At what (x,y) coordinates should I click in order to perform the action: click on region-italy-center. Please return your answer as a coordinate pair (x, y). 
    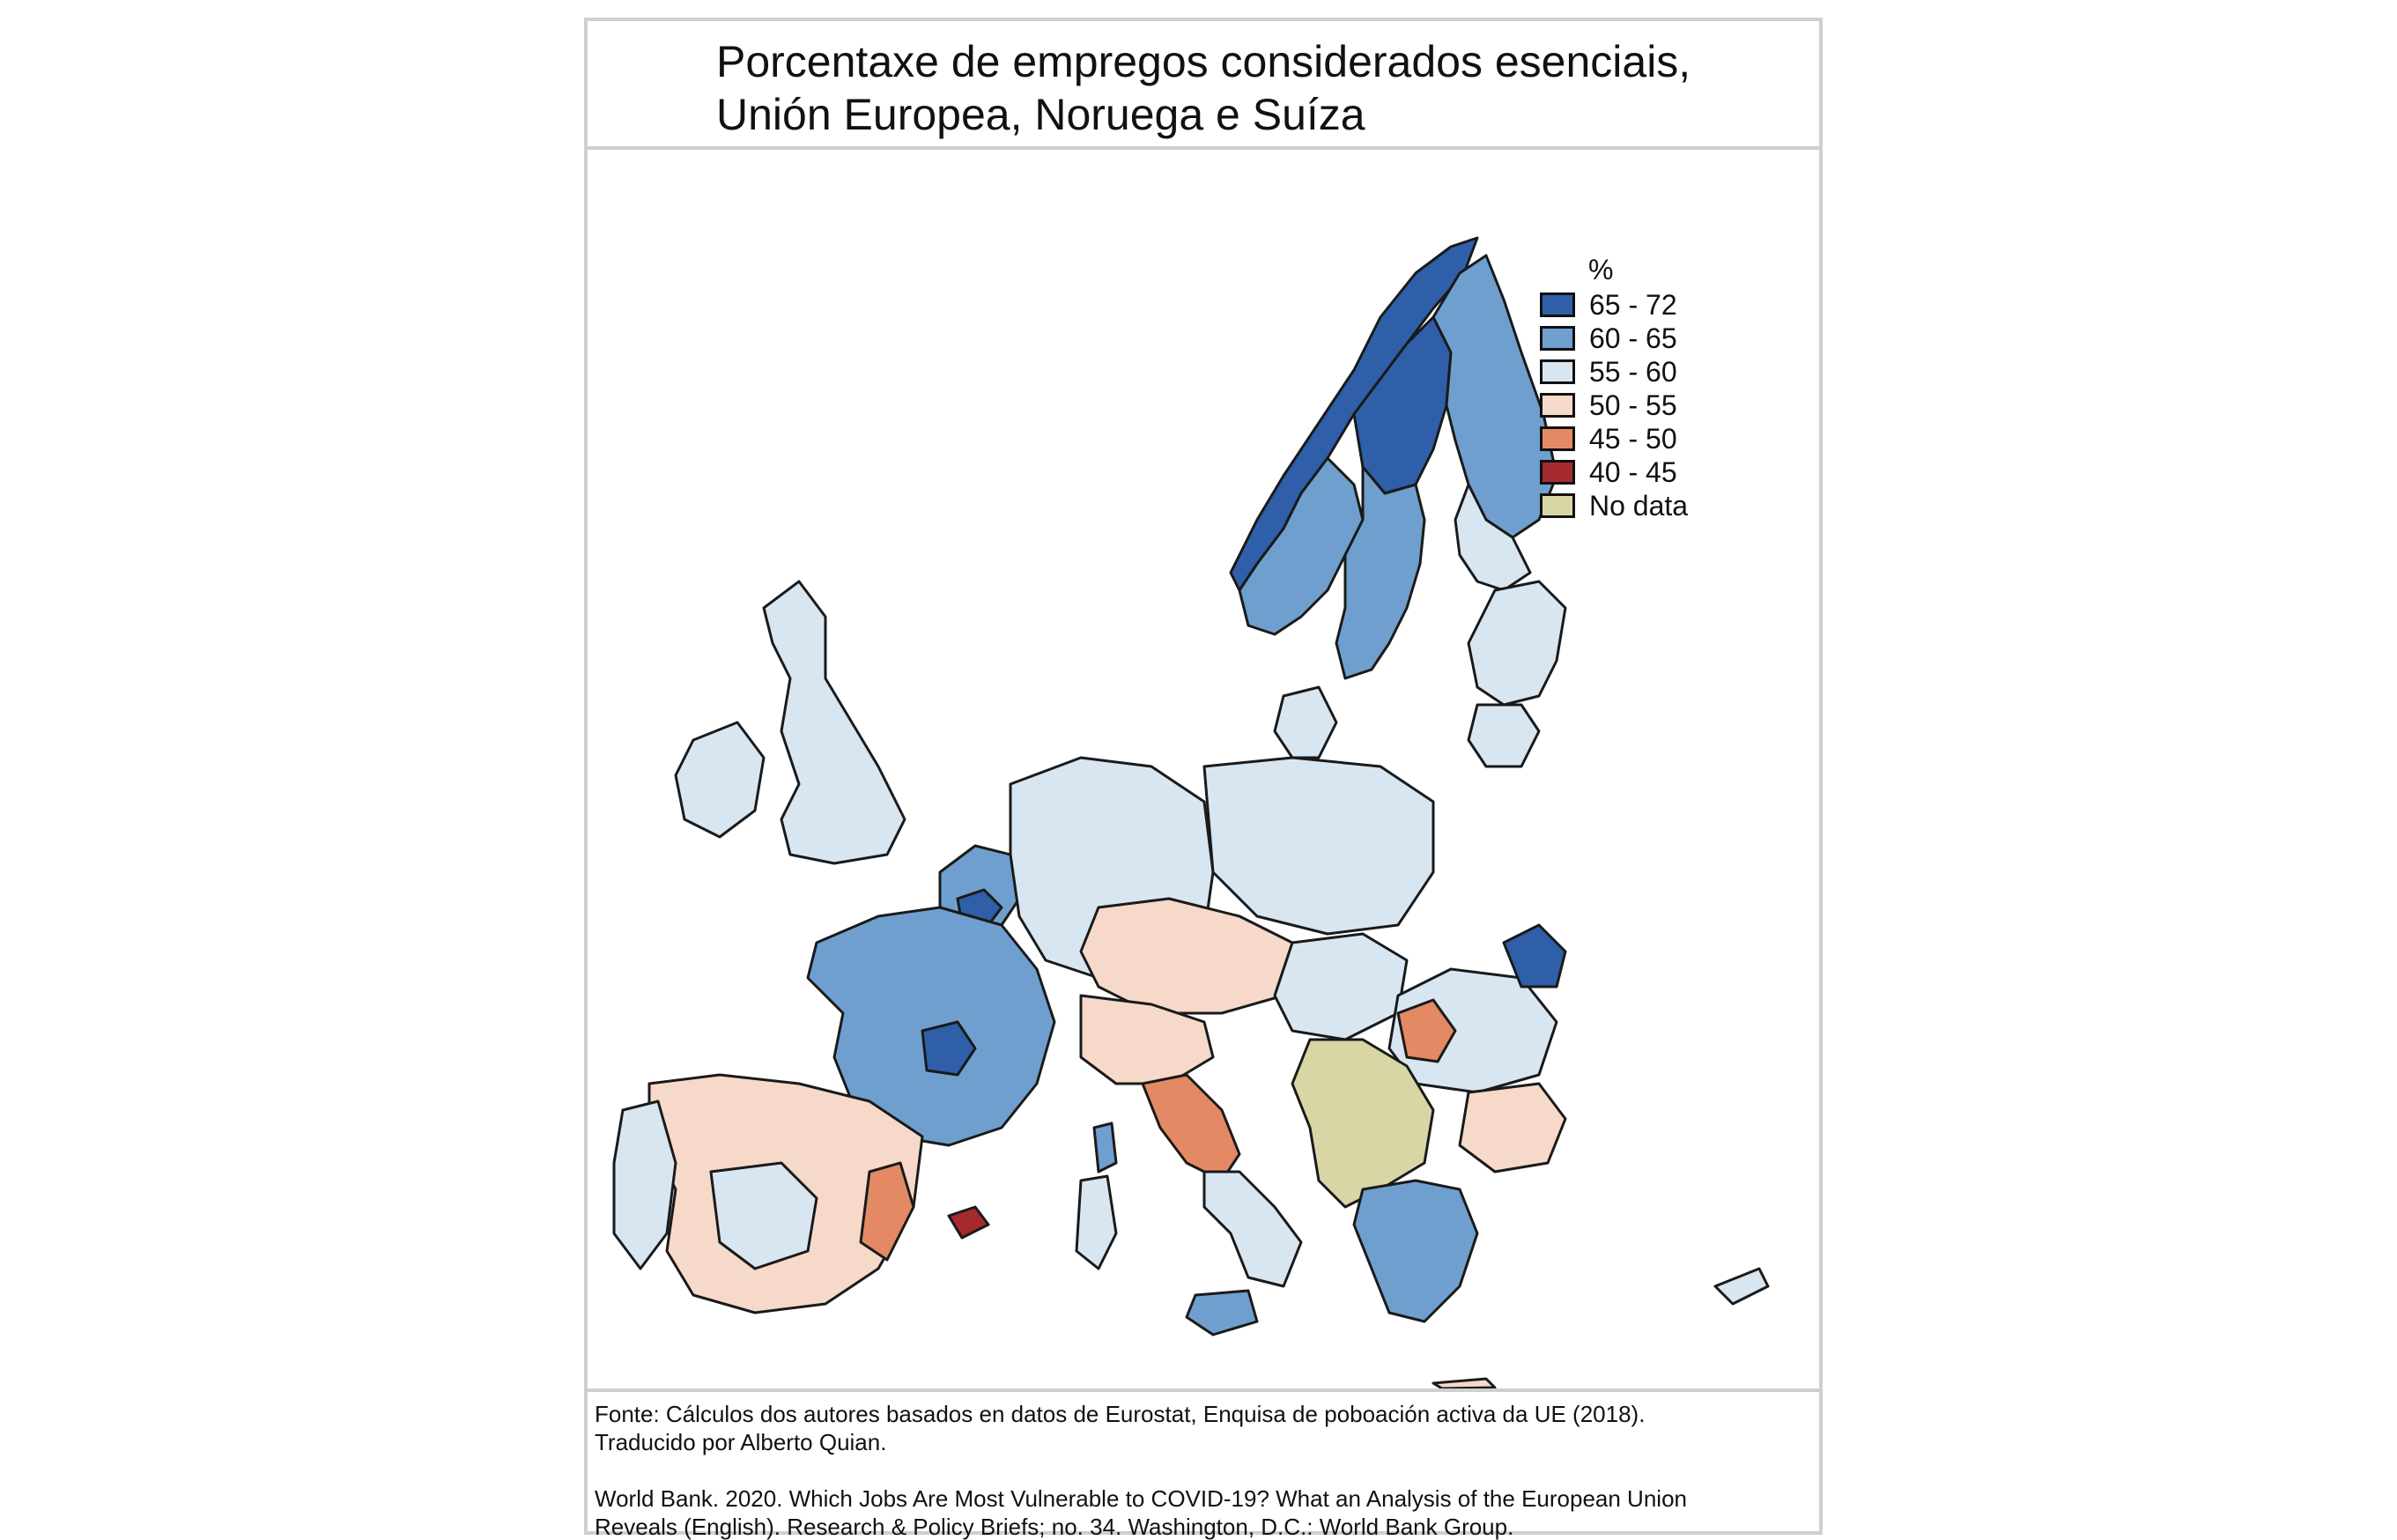
    Looking at the image, I should click on (1191, 1128).